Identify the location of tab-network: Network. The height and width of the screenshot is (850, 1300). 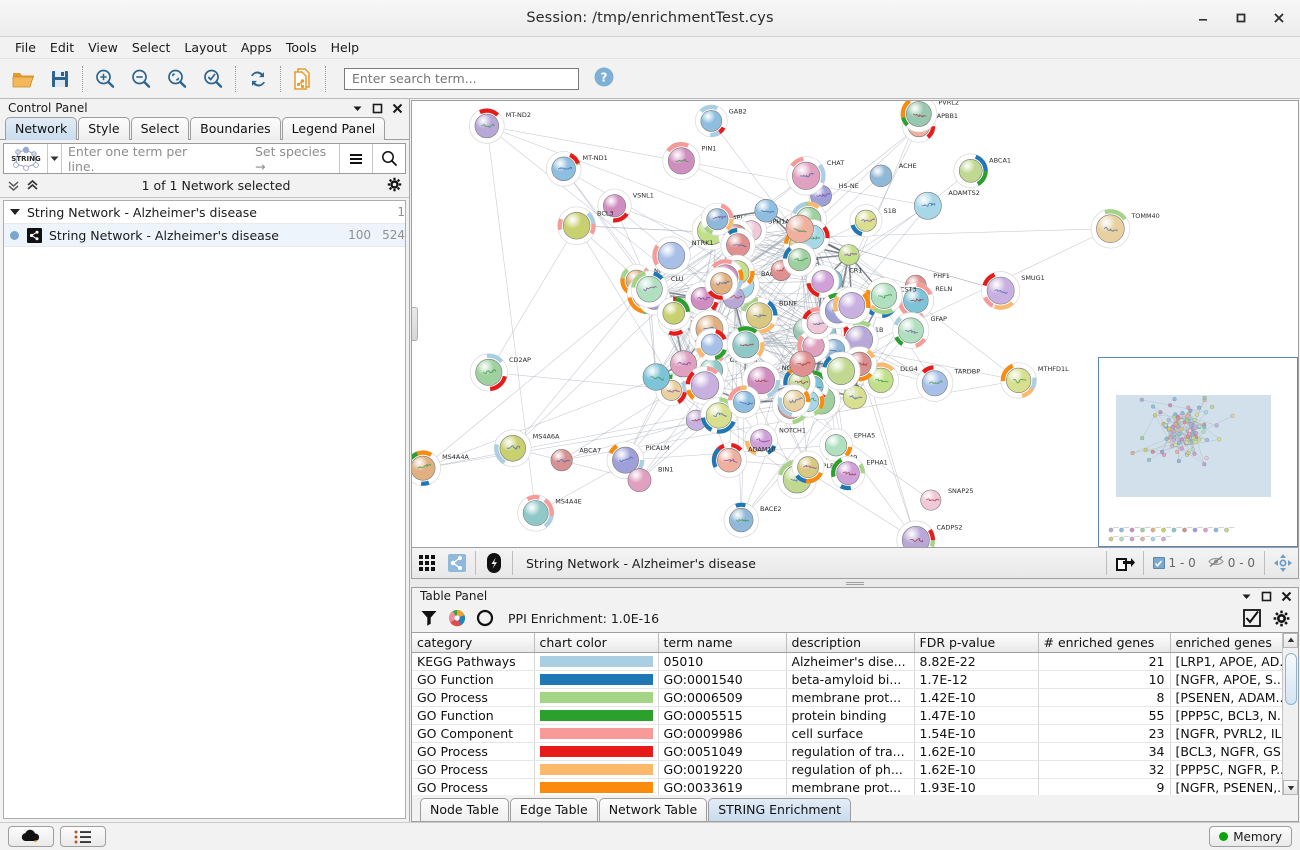
(41, 128).